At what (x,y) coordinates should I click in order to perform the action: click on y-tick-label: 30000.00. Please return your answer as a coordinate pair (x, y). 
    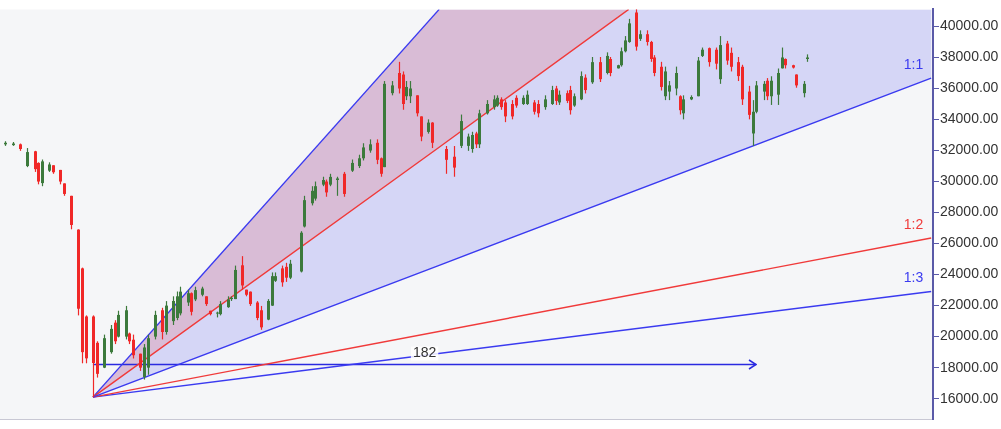
    Looking at the image, I should click on (969, 180).